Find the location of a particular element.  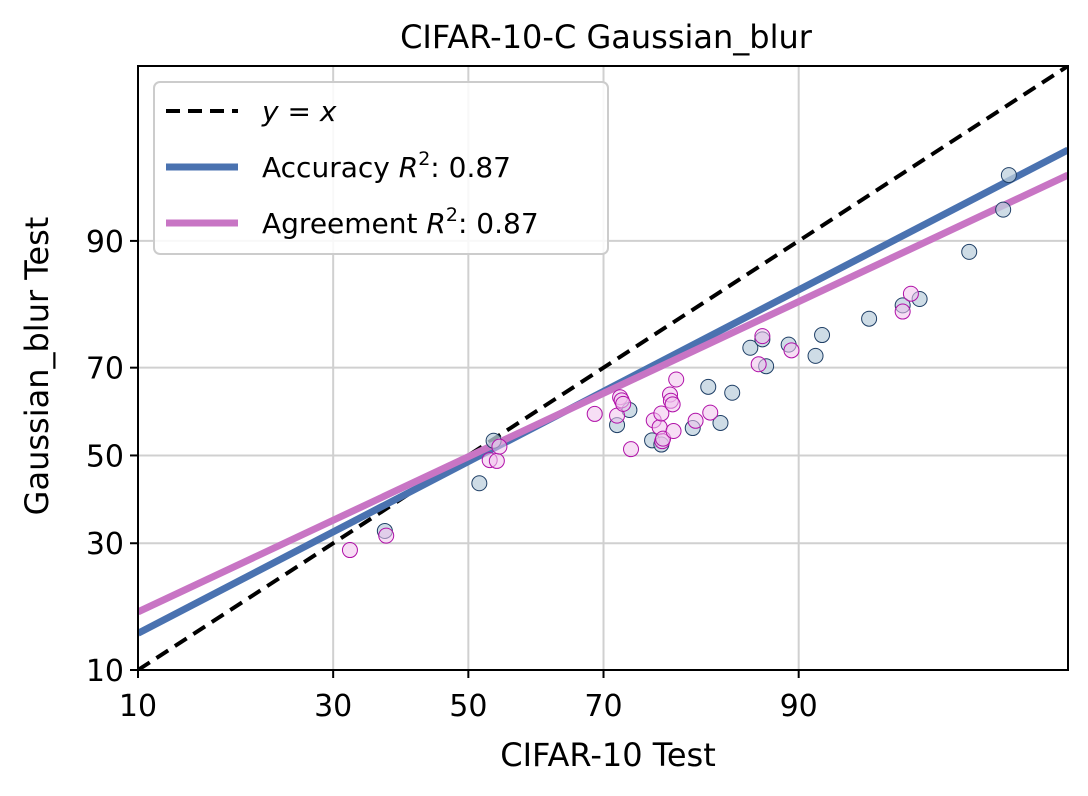

x-tick-label: 30 is located at coordinates (333, 706).